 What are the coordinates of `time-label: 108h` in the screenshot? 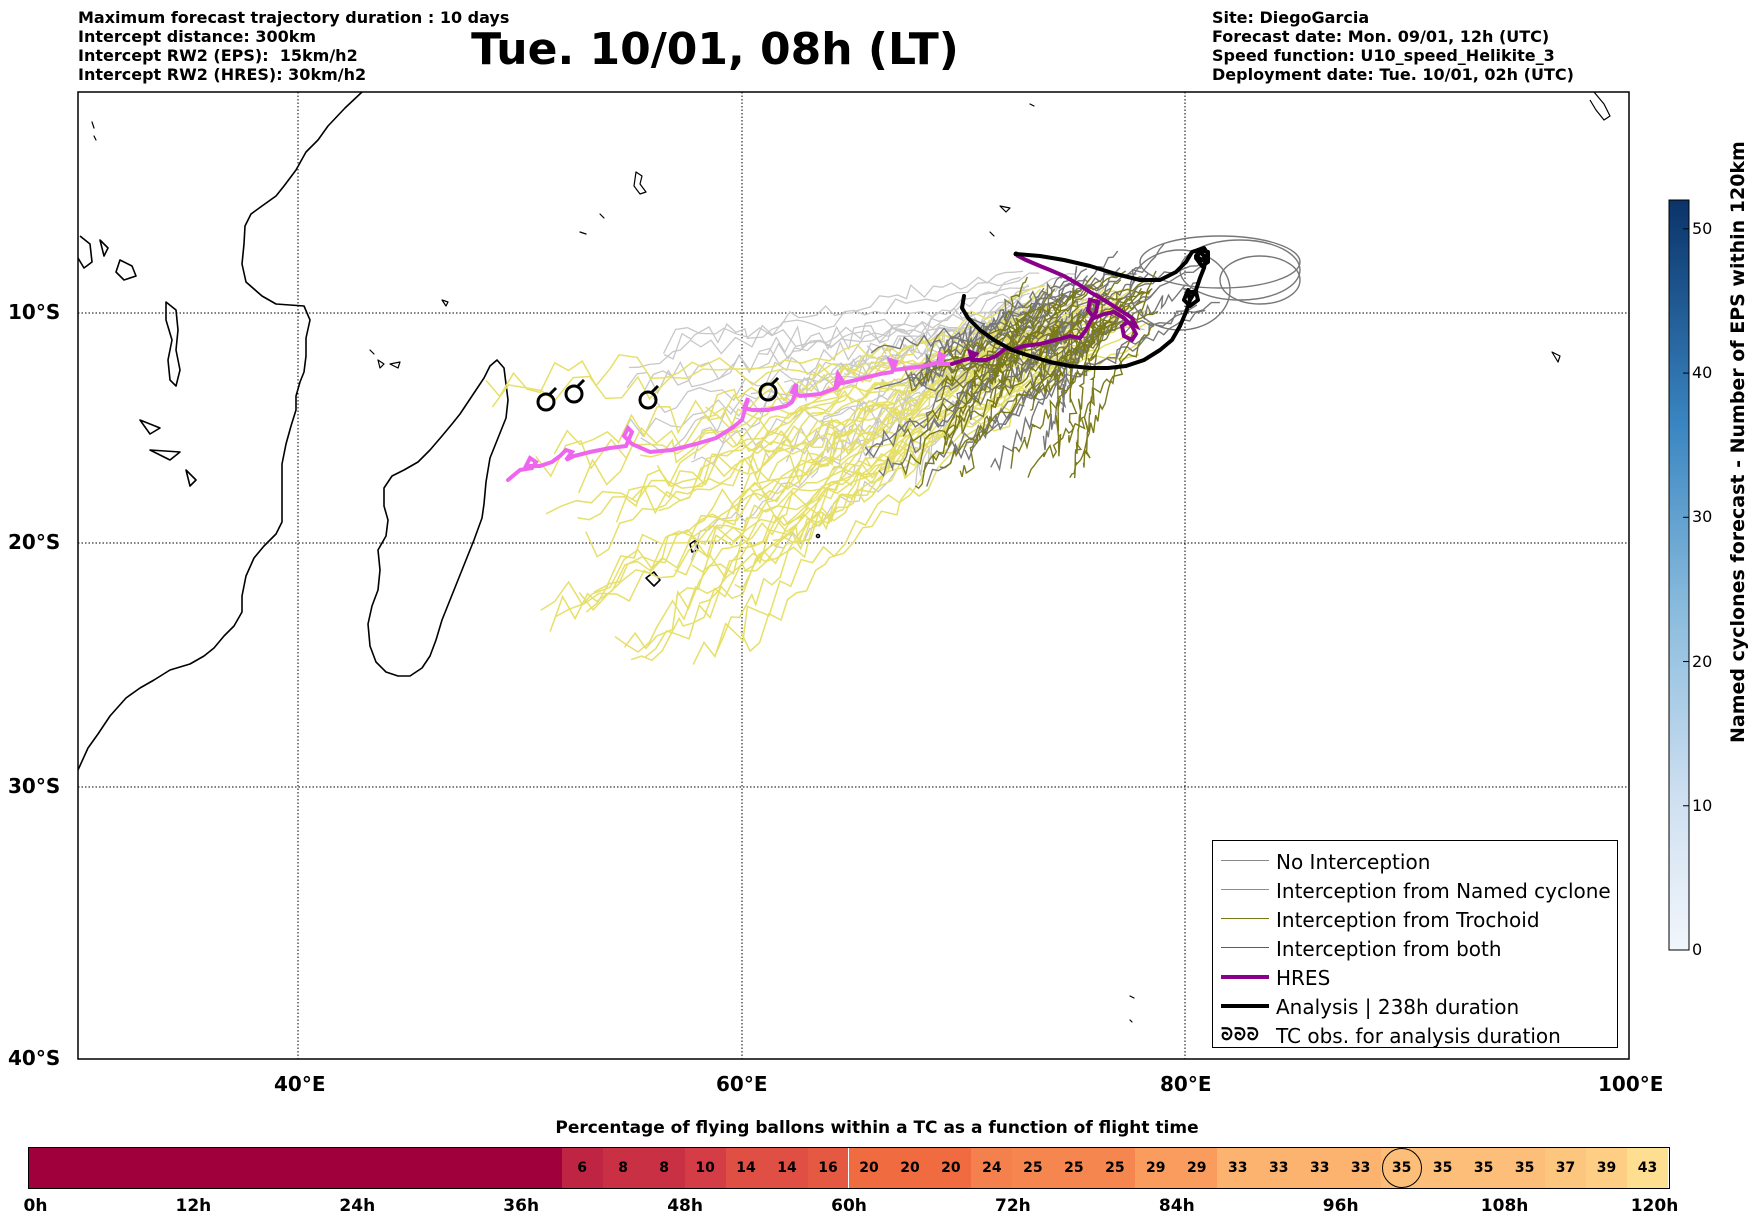 It's located at (1504, 1206).